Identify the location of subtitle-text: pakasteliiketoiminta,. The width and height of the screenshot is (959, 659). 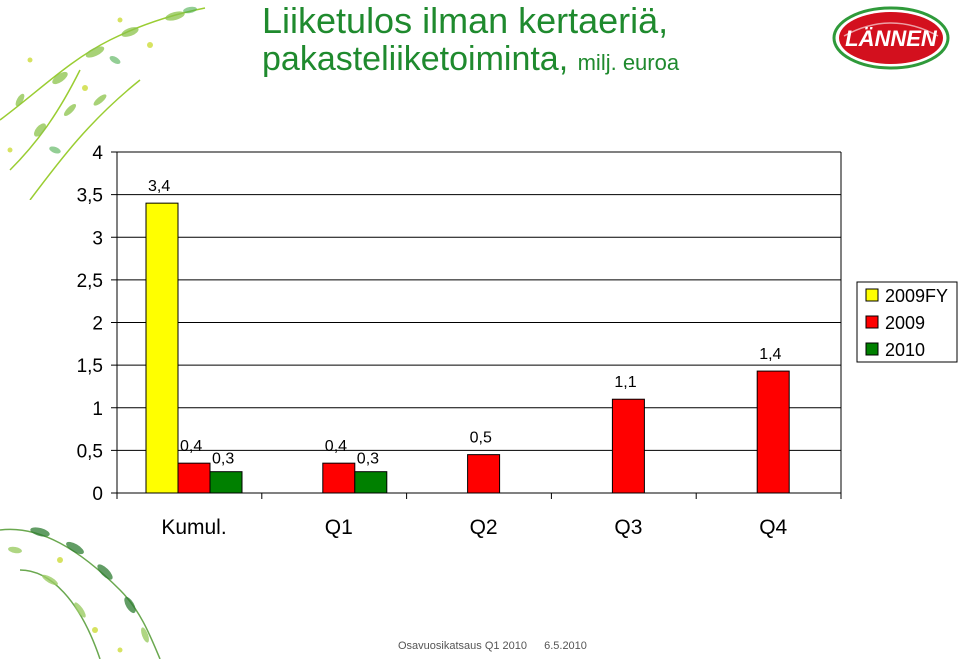
(415, 59).